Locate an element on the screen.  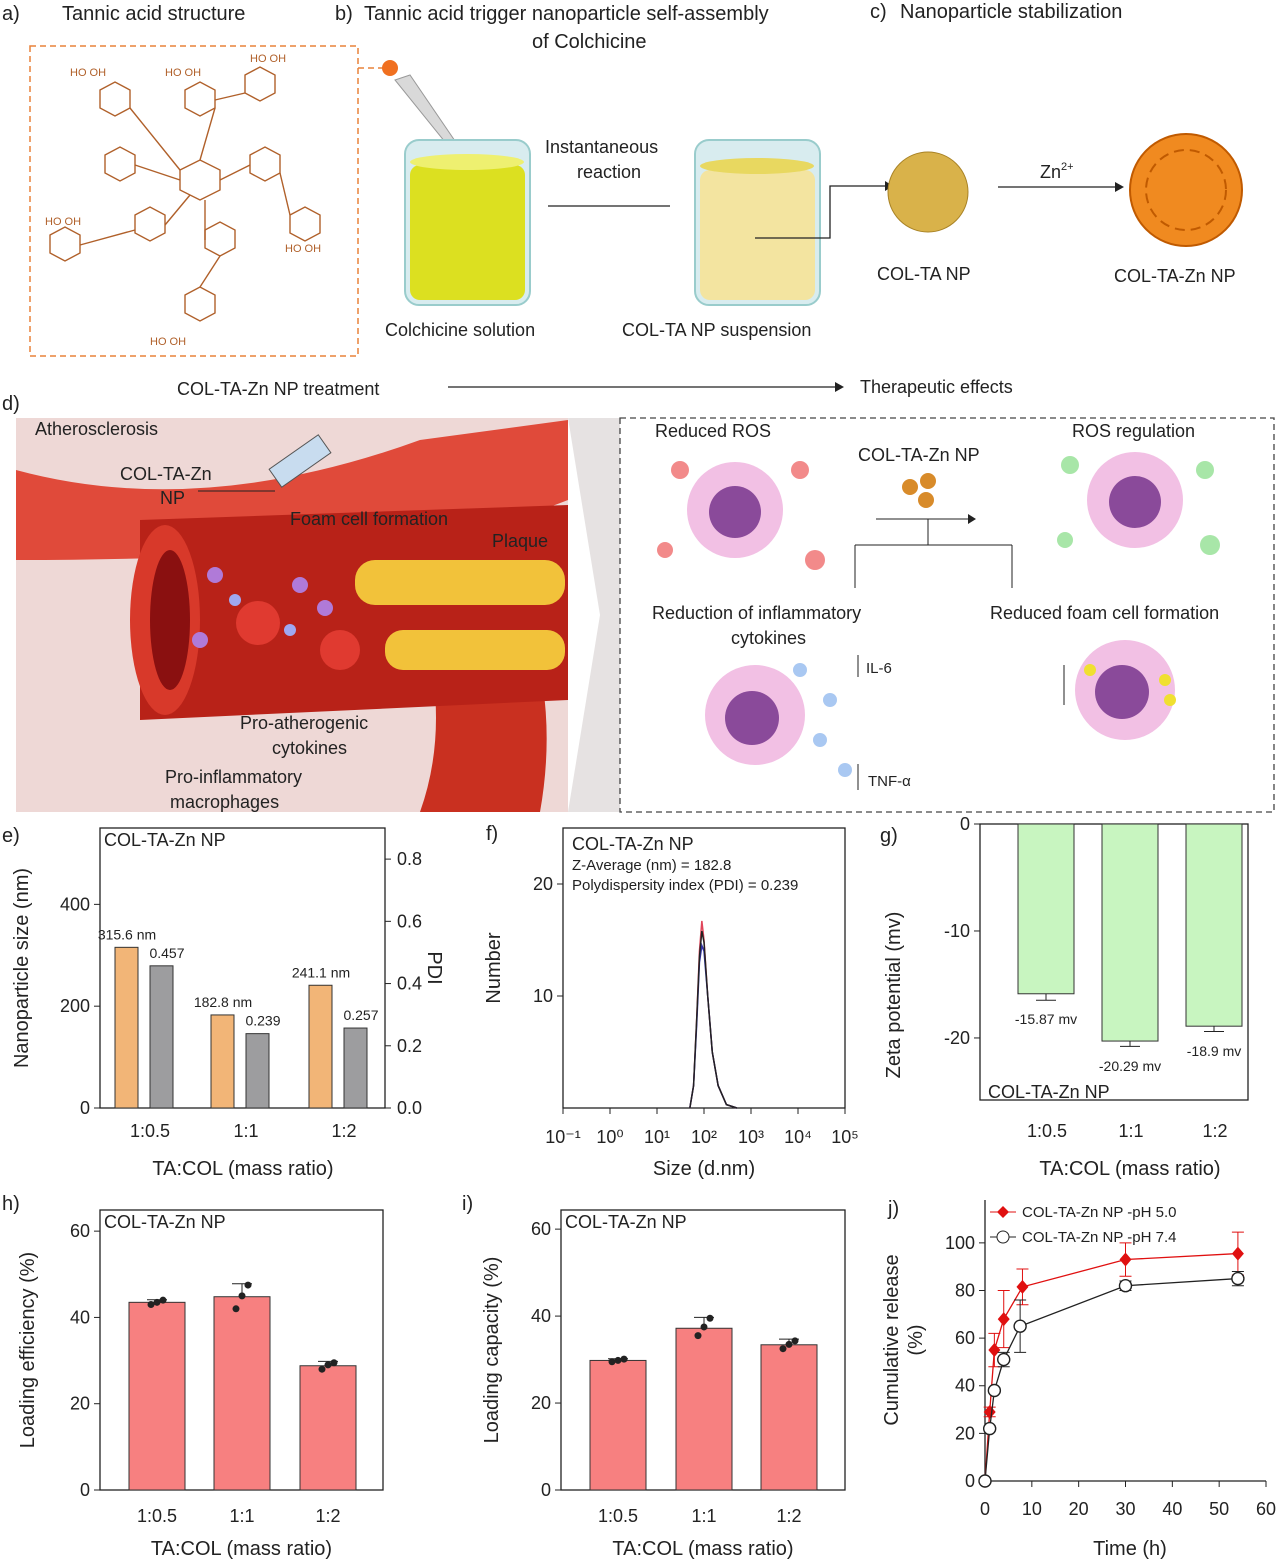
panel-a-label: a) is located at coordinates (11, 14).